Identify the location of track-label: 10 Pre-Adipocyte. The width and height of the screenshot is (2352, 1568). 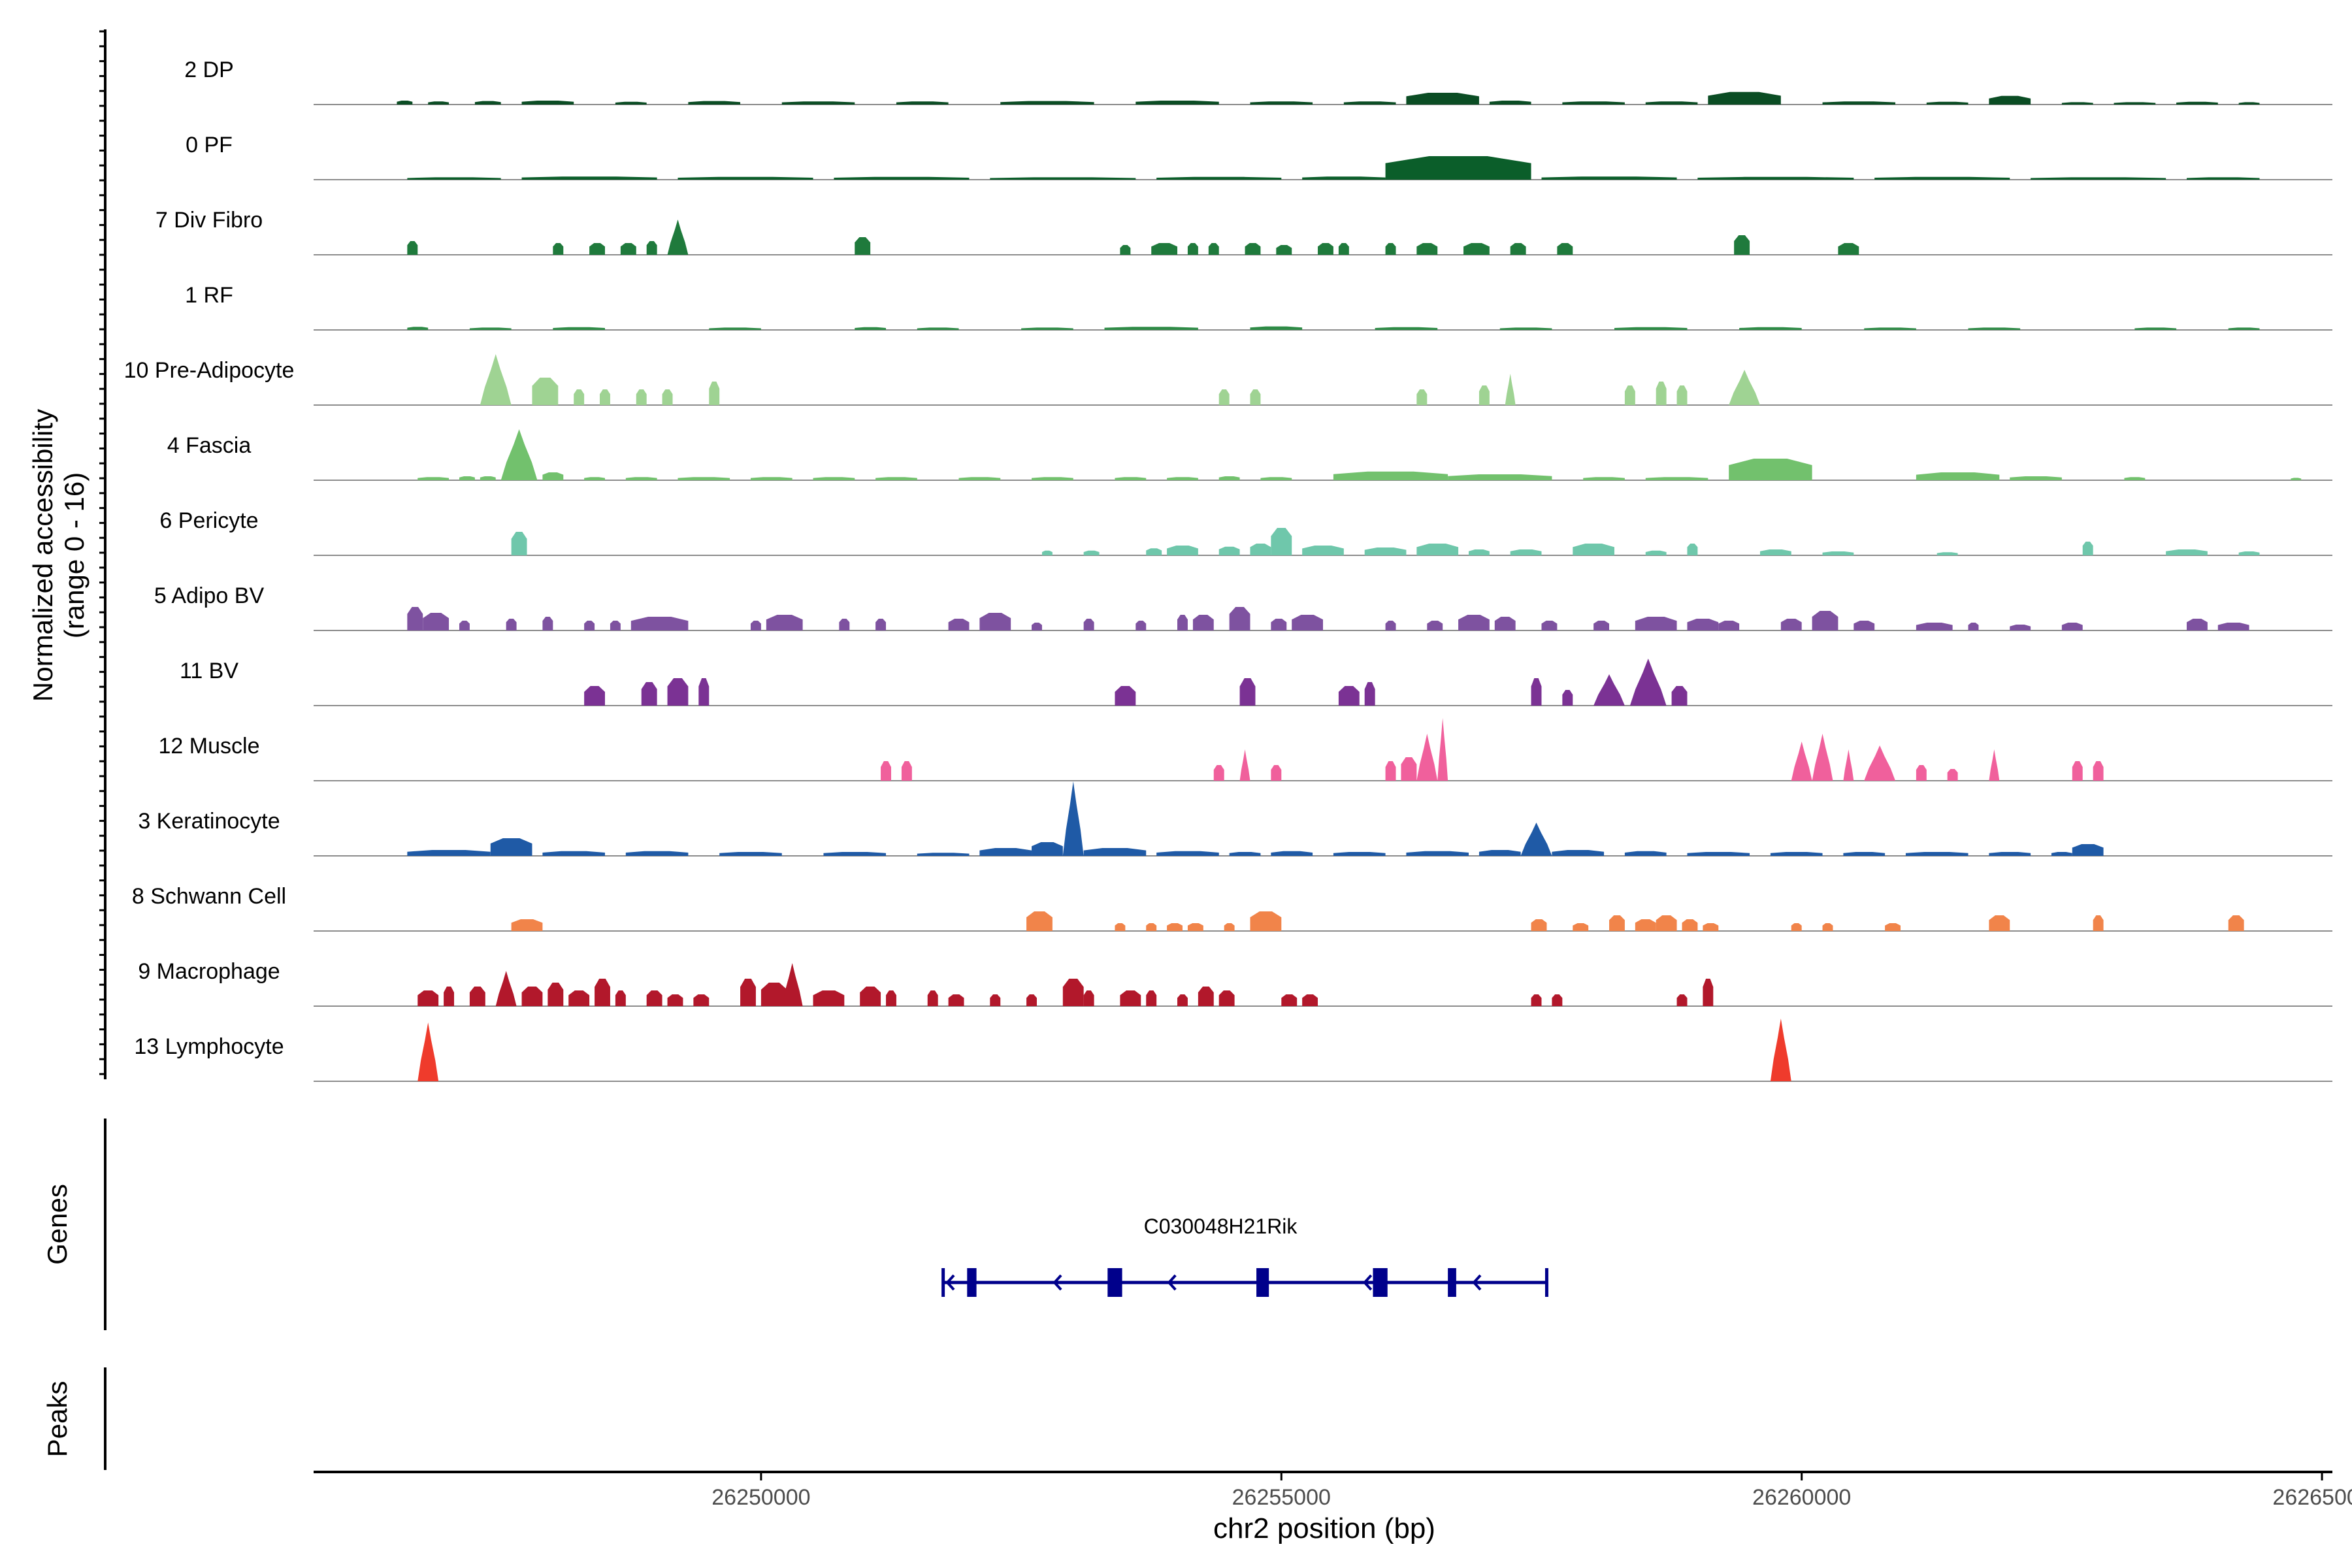
(209, 370).